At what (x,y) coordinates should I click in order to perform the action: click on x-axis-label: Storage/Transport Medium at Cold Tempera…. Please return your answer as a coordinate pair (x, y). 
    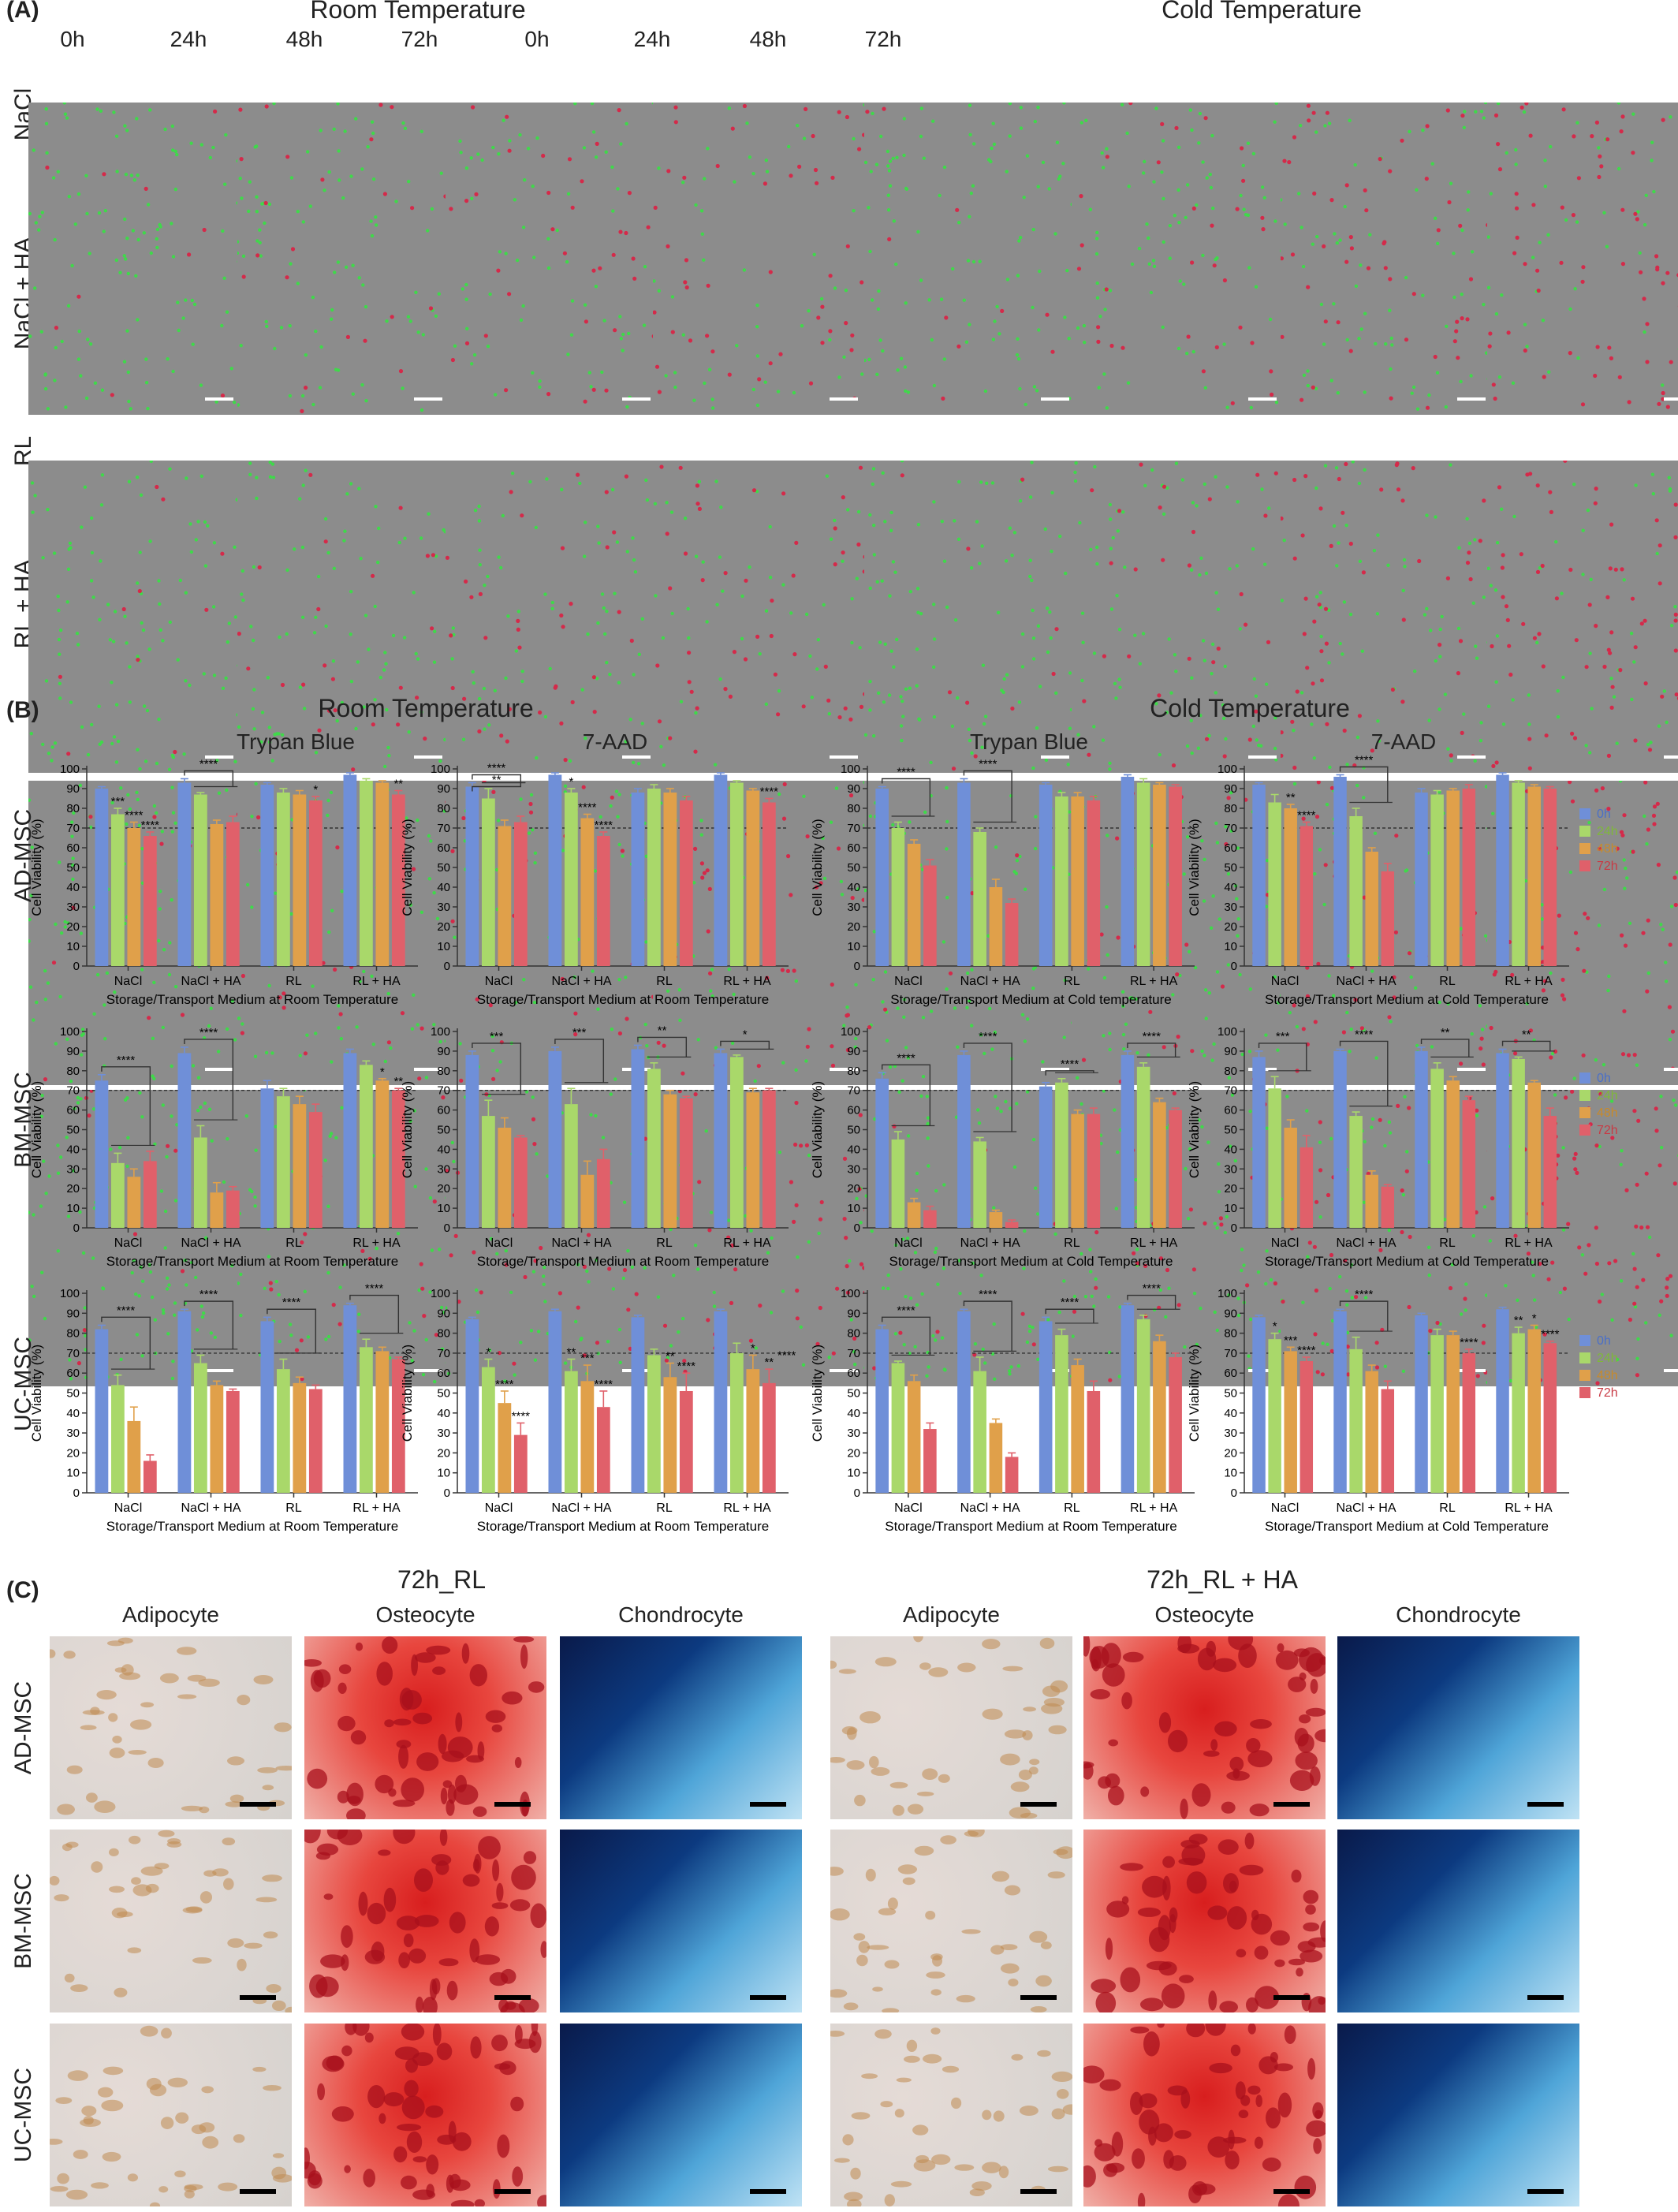
    Looking at the image, I should click on (1407, 1526).